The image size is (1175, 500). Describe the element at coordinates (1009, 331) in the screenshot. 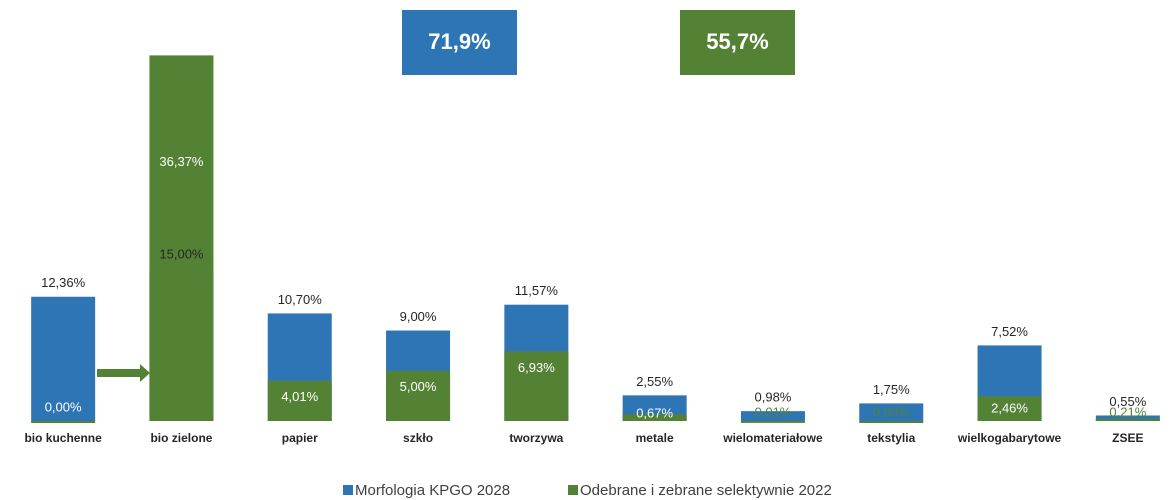

I see `value-label: 7,52%` at that location.